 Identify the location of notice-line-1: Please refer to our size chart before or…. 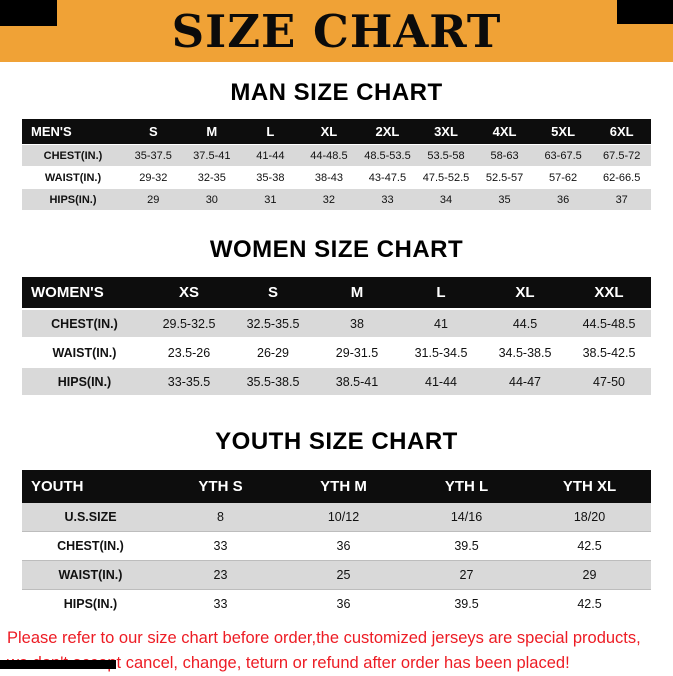
(324, 638).